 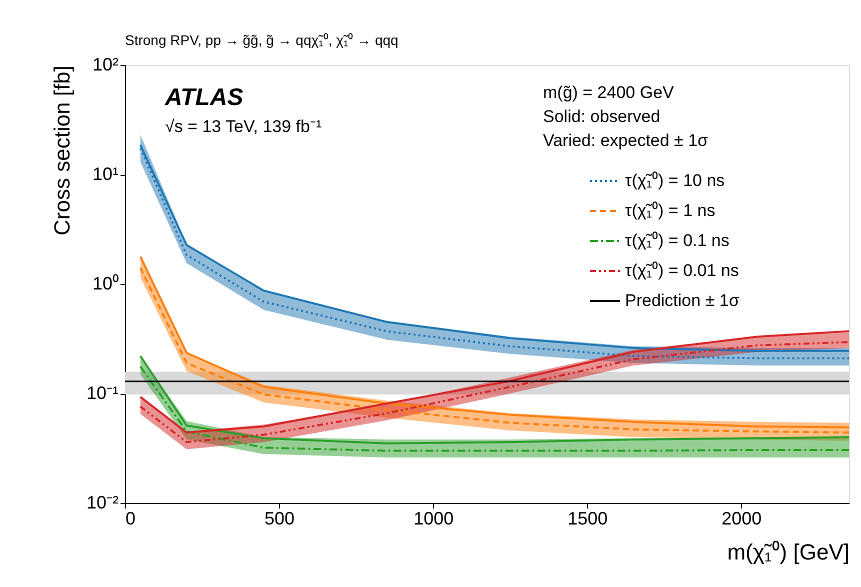 What do you see at coordinates (261, 40) in the screenshot?
I see `chart-title: Strong RPV, pp → g̃g̃, g̃ → qqχ̃₁⁰, χ̃₁⁰ → qqq` at bounding box center [261, 40].